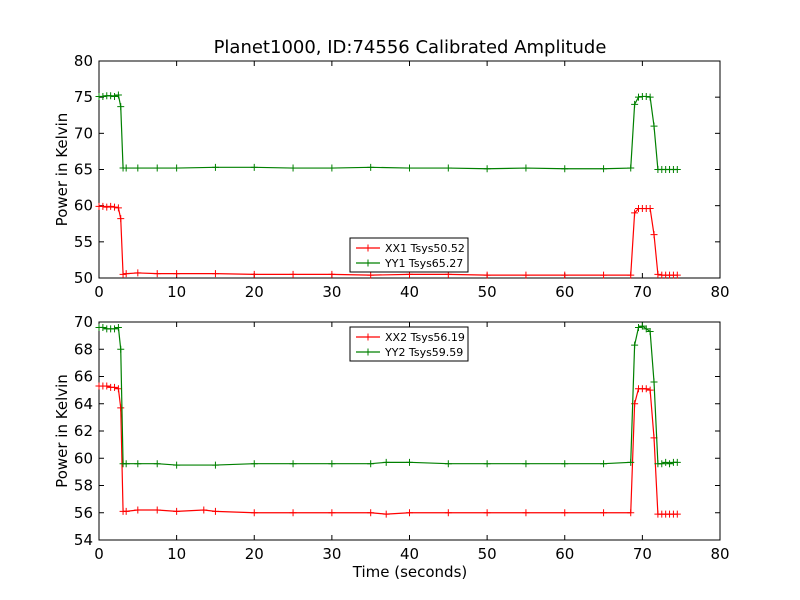 The height and width of the screenshot is (600, 800). I want to click on y-tick-label: 68, so click(83, 349).